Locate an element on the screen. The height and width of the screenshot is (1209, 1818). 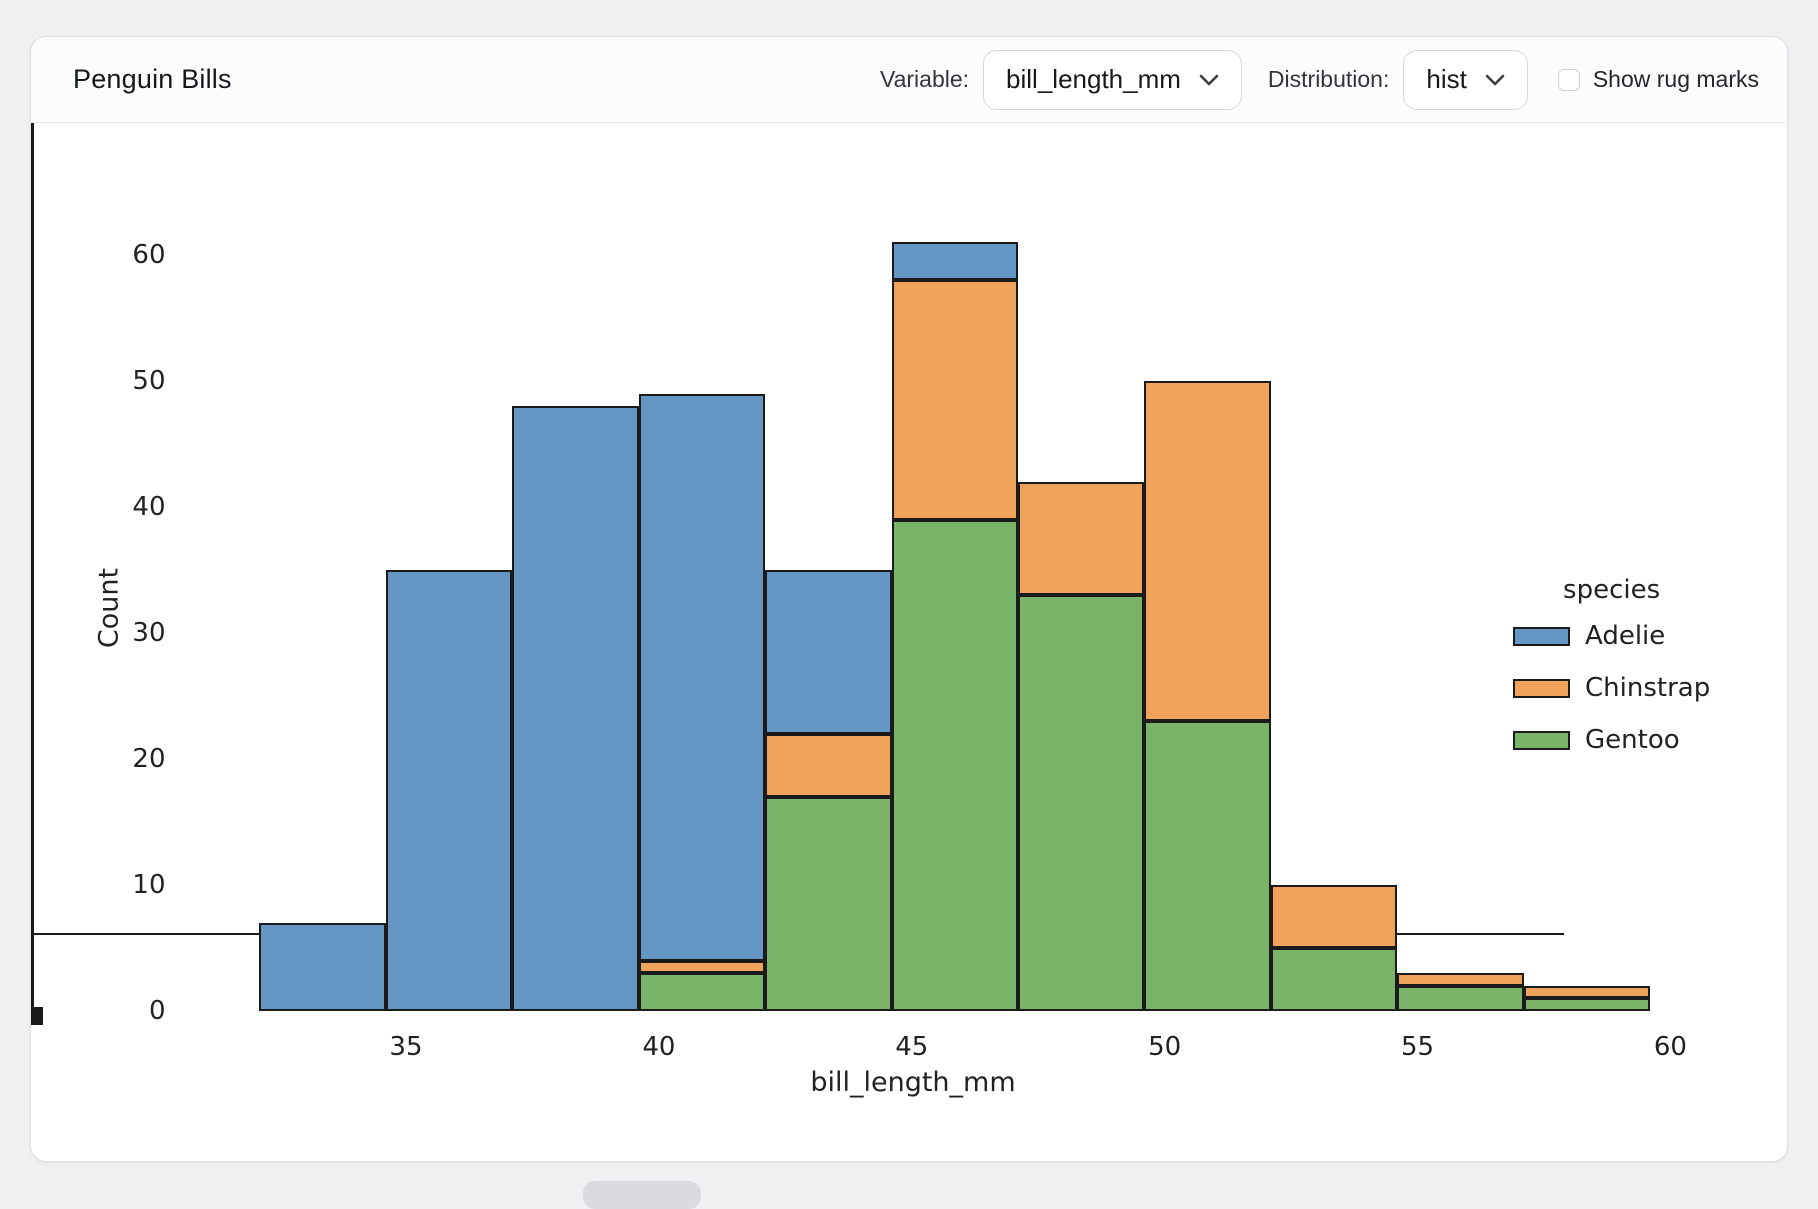
x-tick-label: 45 is located at coordinates (912, 1046).